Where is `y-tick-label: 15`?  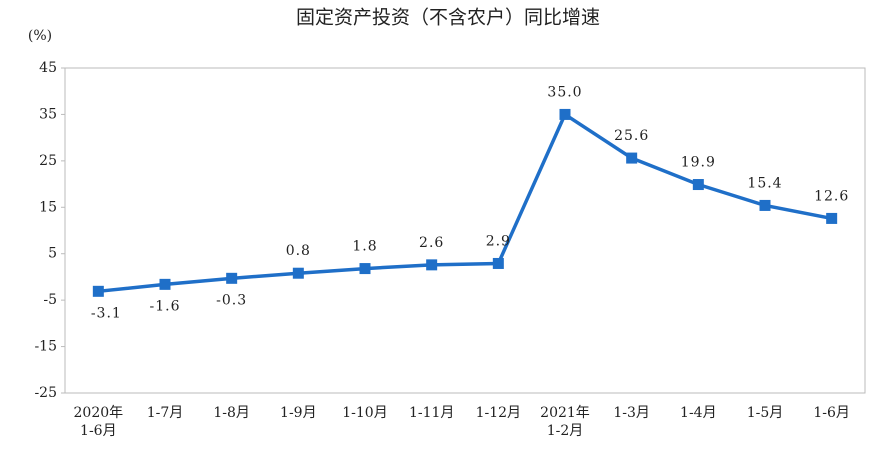 y-tick-label: 15 is located at coordinates (48, 207).